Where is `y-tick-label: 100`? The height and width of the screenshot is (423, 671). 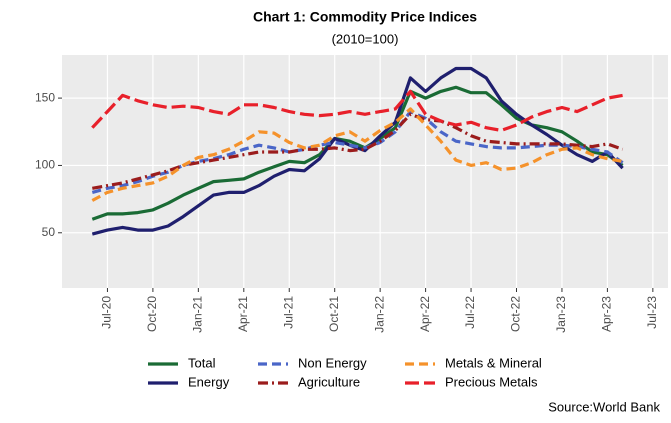 y-tick-label: 100 is located at coordinates (45, 165).